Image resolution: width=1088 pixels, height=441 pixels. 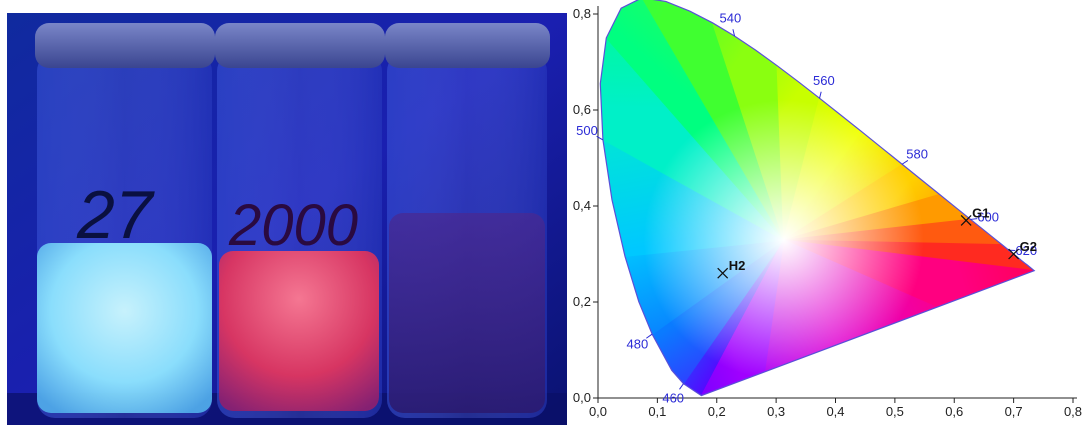 What do you see at coordinates (980, 212) in the screenshot?
I see `data-point-label: G1` at bounding box center [980, 212].